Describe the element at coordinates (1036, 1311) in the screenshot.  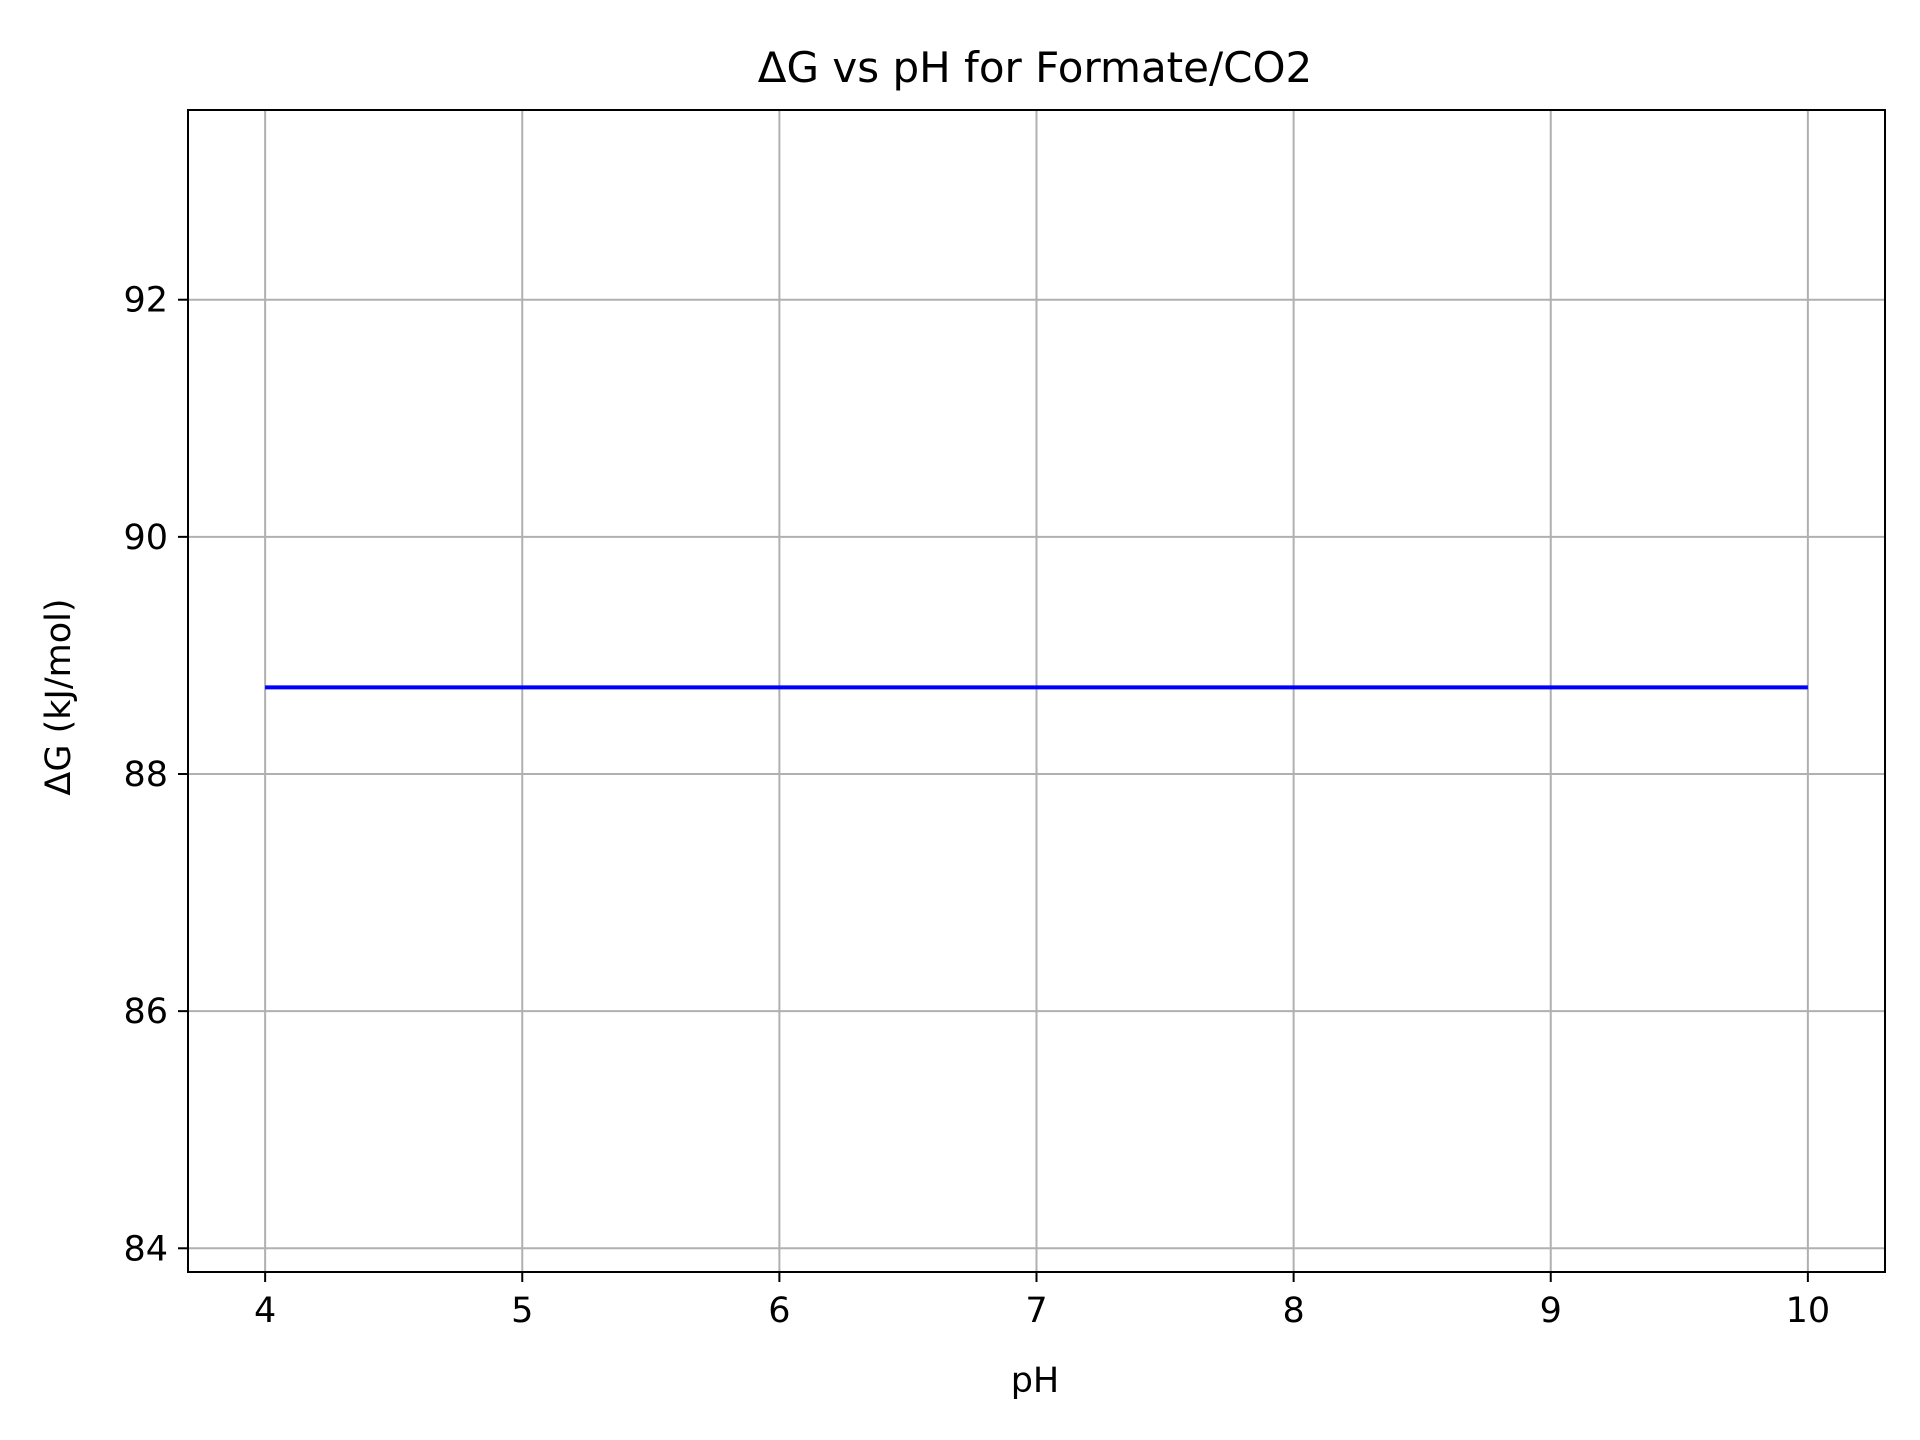
I see `x-tick-label: 7` at that location.